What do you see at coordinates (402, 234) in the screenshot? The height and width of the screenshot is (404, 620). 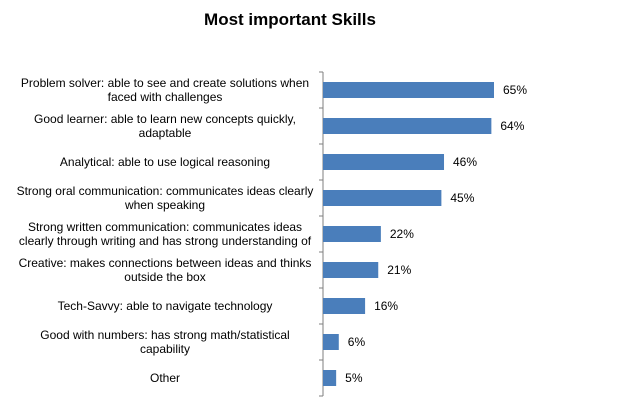 I see `data-label: 22%` at bounding box center [402, 234].